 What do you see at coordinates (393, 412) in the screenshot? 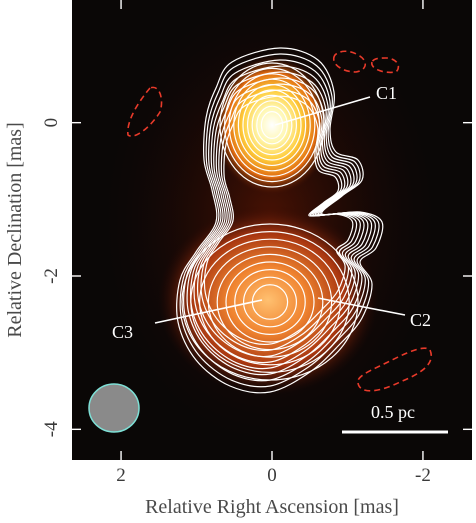
I see `scale-bar-label: 0.5 pc` at bounding box center [393, 412].